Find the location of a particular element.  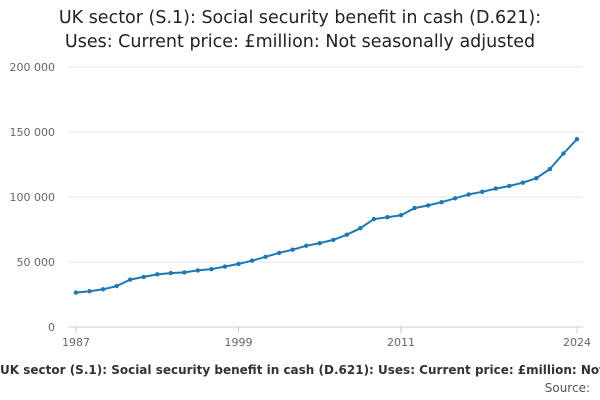

y-tick-label: 200 000 is located at coordinates (33, 67).